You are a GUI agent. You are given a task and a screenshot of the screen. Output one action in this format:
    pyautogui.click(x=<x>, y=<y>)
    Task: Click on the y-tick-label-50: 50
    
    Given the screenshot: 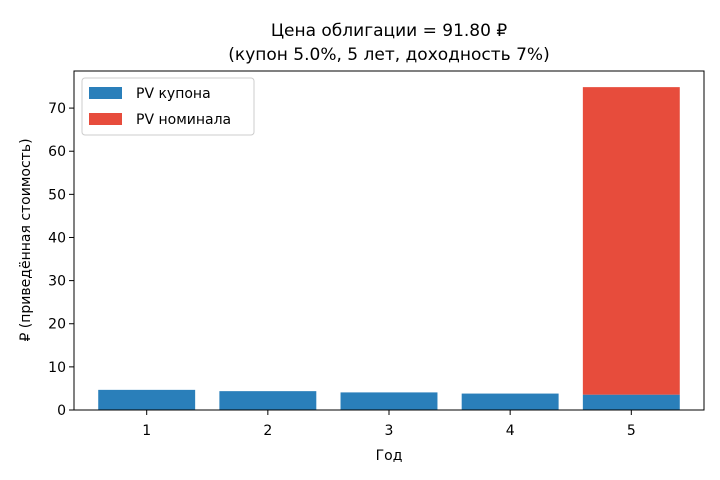 What is the action you would take?
    pyautogui.click(x=57, y=195)
    